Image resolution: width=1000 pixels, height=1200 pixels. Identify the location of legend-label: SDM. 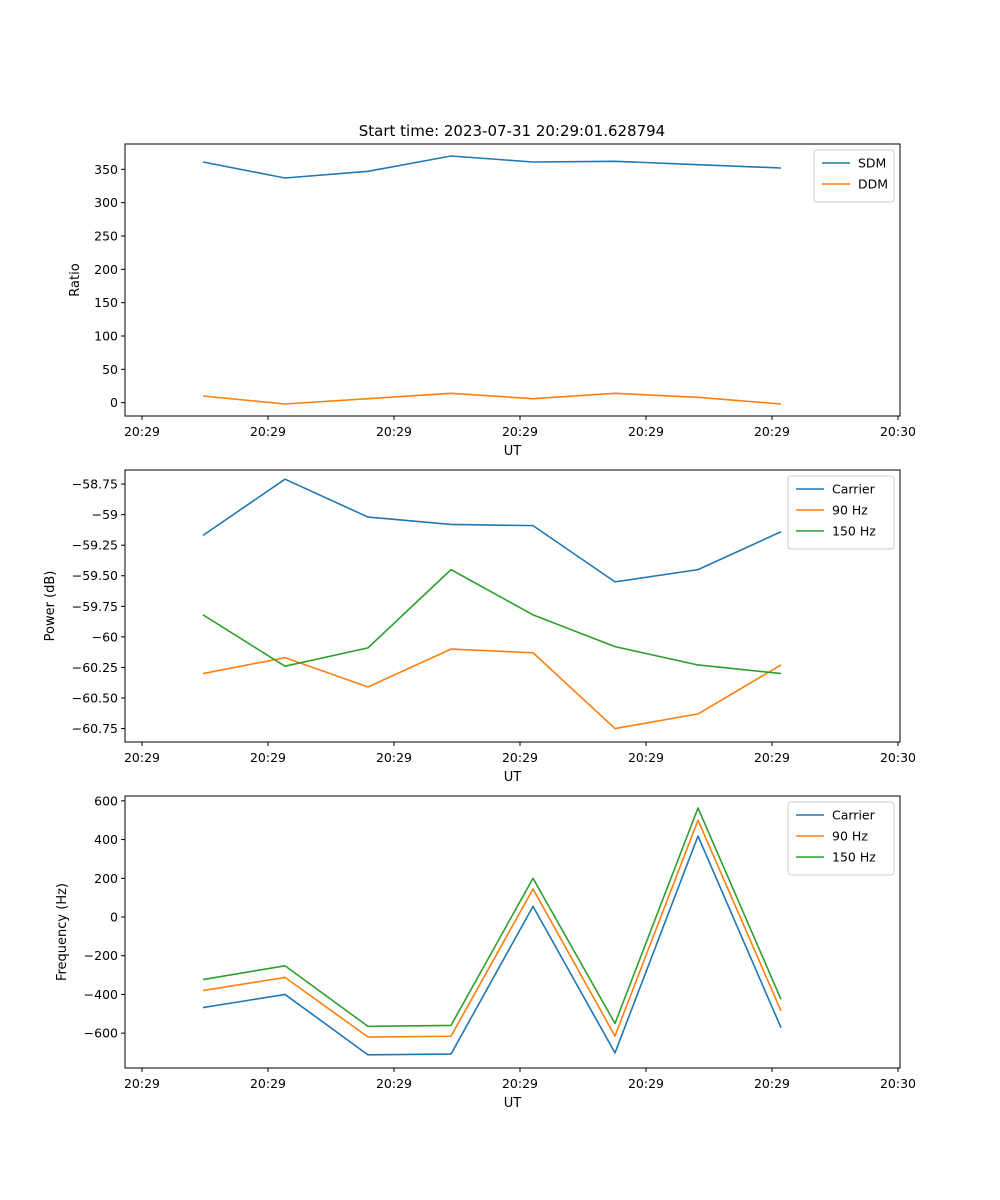
(872, 163).